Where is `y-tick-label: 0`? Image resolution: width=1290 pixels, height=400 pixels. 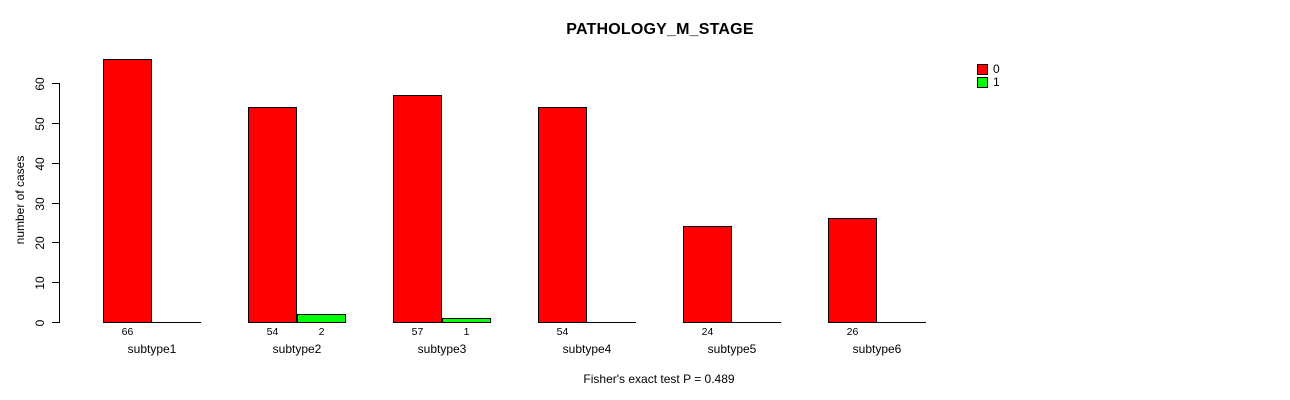
y-tick-label: 0 is located at coordinates (40, 322).